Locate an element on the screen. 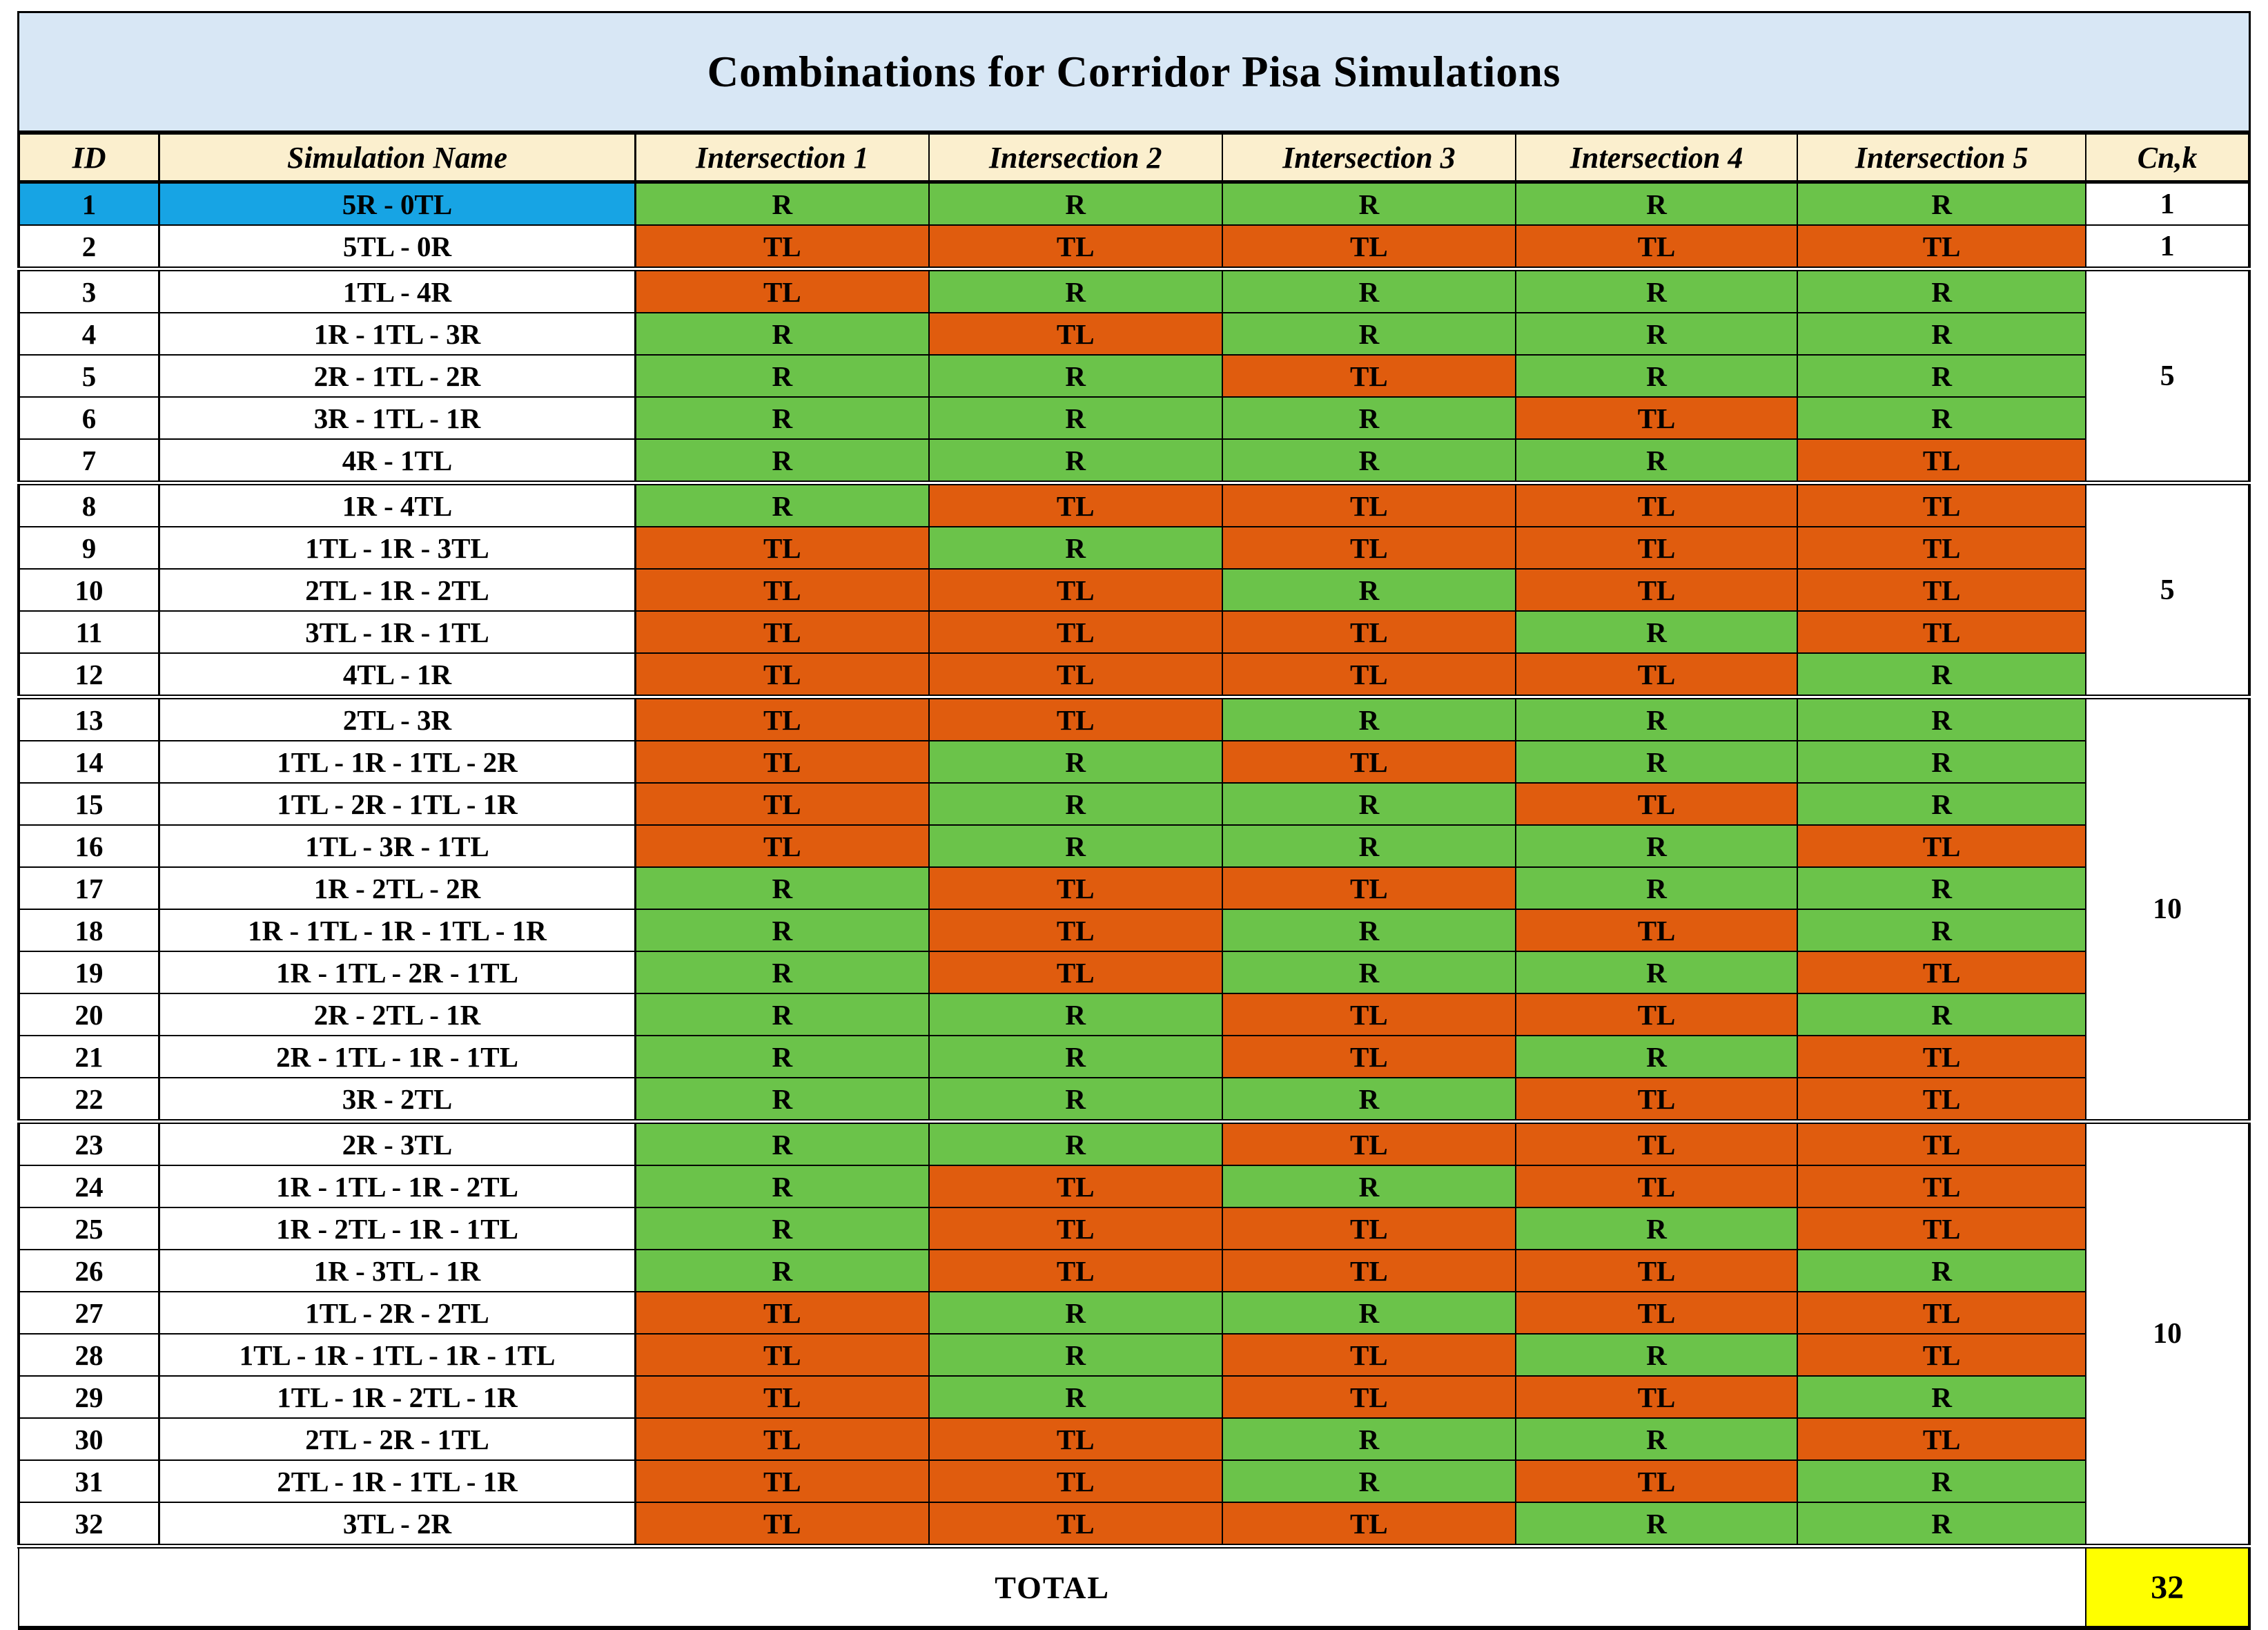 This screenshot has width=2268, height=1630. simulation-name-cell: 1TL - 1R - 2TL - 1R is located at coordinates (397, 1397).